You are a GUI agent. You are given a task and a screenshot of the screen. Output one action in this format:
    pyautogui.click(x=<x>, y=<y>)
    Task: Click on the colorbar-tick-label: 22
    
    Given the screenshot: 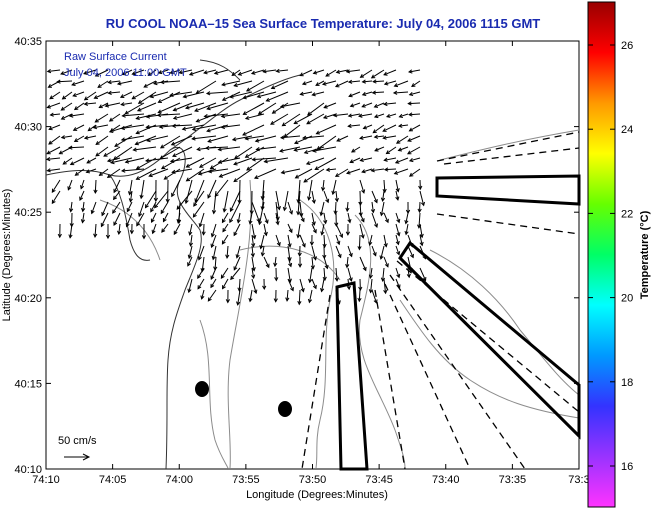 What is the action you would take?
    pyautogui.click(x=627, y=214)
    